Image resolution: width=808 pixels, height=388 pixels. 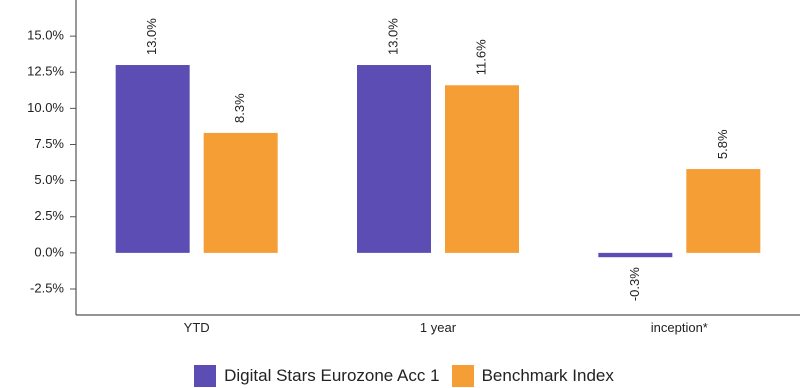 I want to click on x-tick-label: YTD, so click(x=197, y=327).